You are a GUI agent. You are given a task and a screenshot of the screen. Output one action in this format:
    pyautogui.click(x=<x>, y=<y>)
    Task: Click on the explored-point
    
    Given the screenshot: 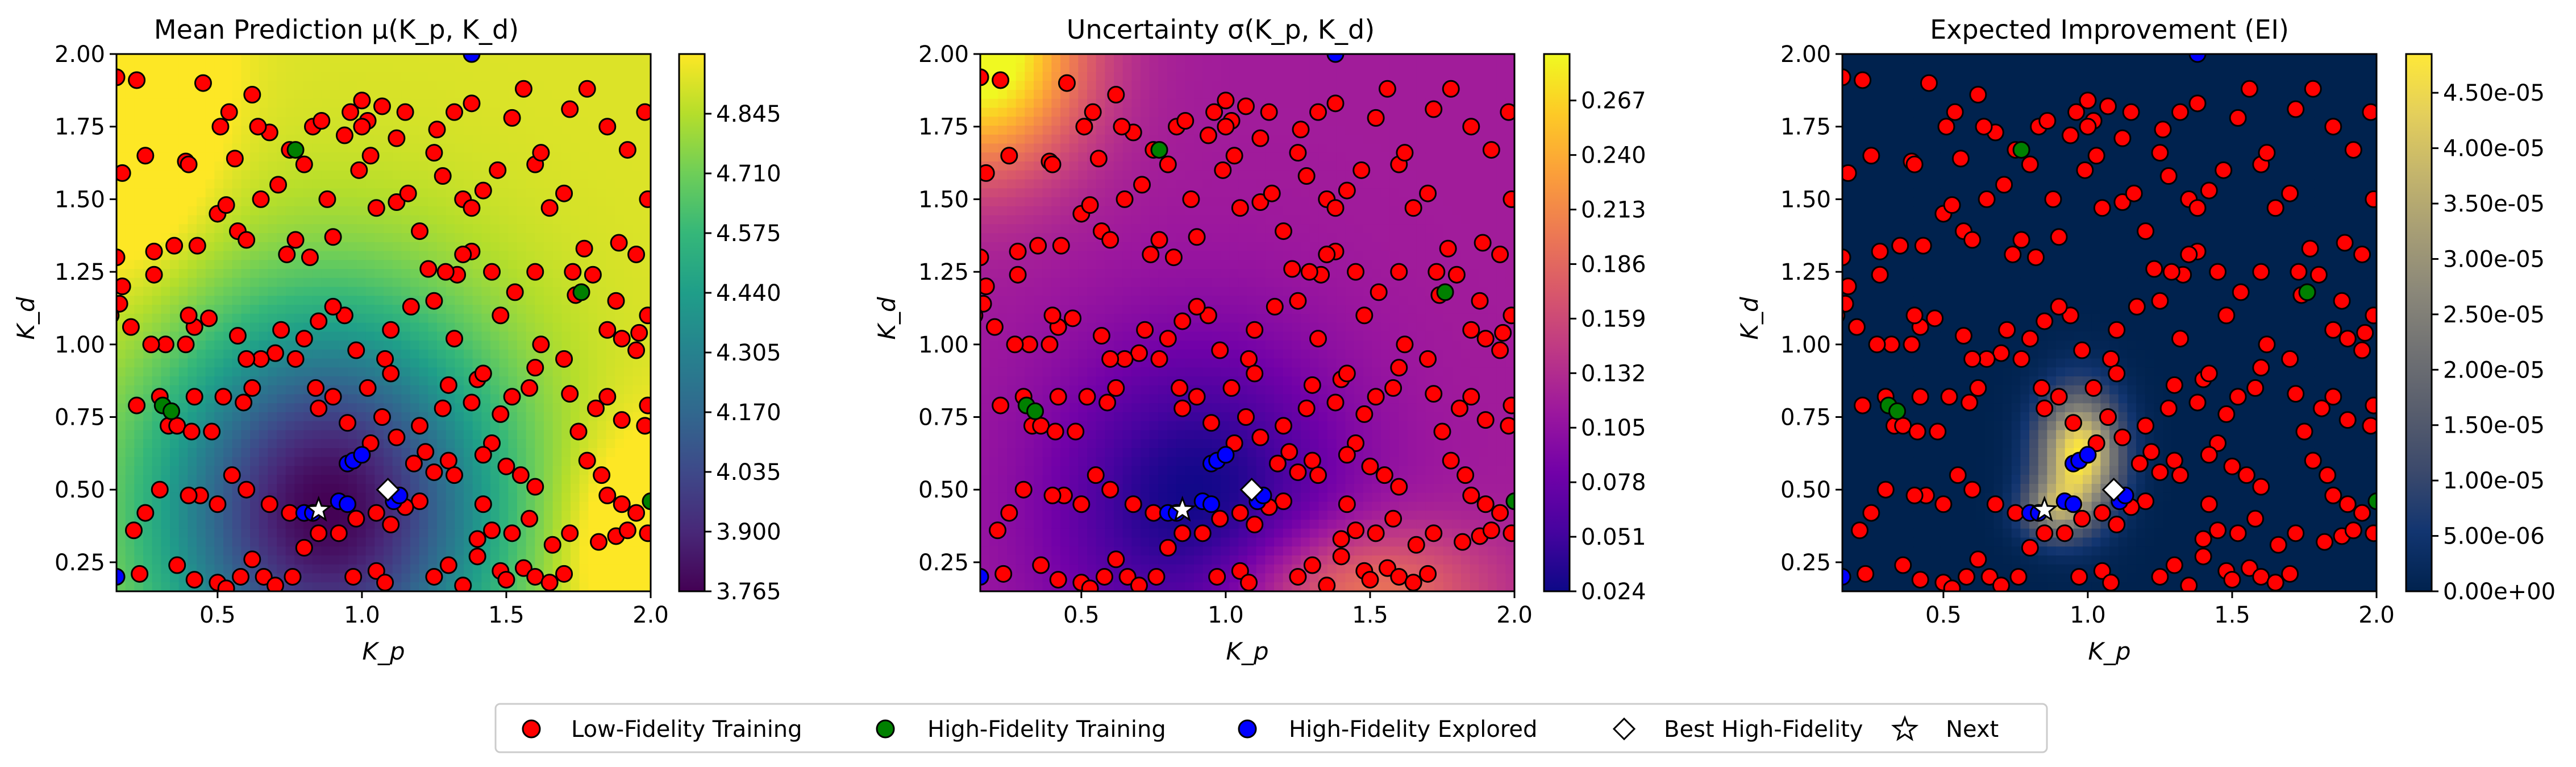 What is the action you would take?
    pyautogui.click(x=2088, y=455)
    